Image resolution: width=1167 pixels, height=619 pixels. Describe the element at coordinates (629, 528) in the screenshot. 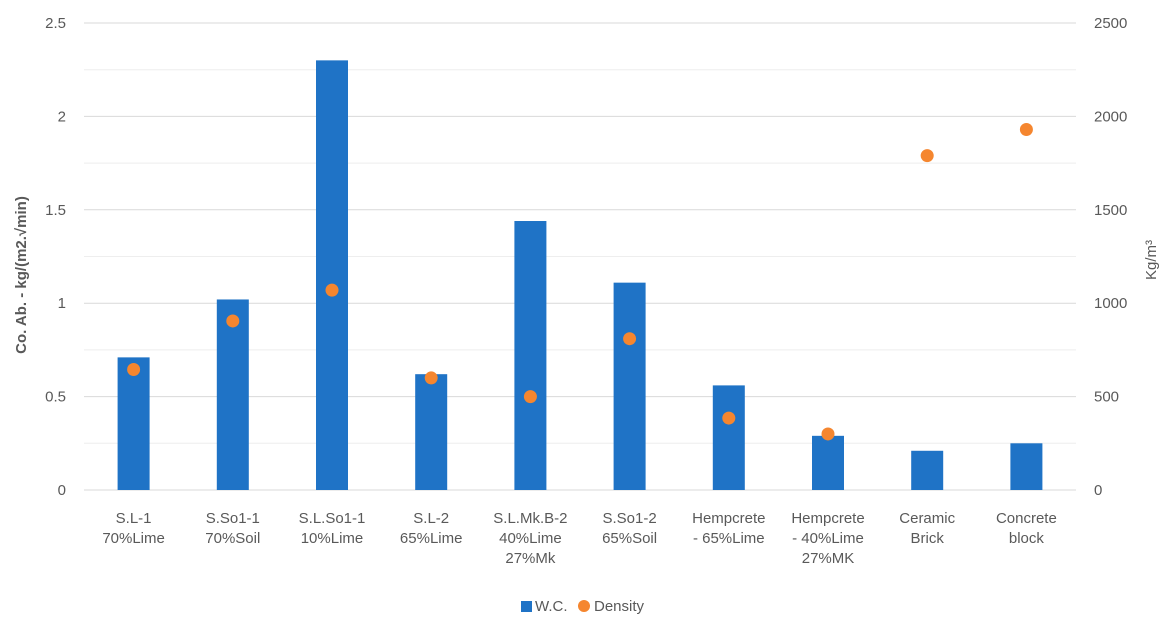

I see `category-label: S.So1-2 65%Soil` at that location.